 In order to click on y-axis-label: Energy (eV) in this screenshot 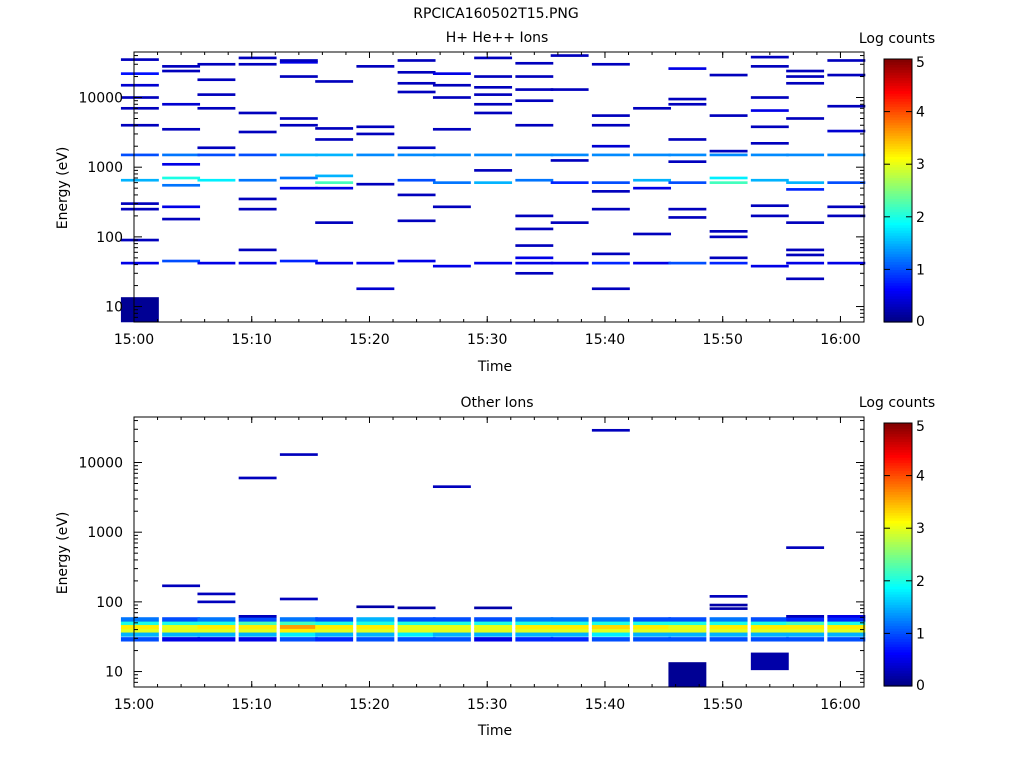, I will do `click(63, 188)`.